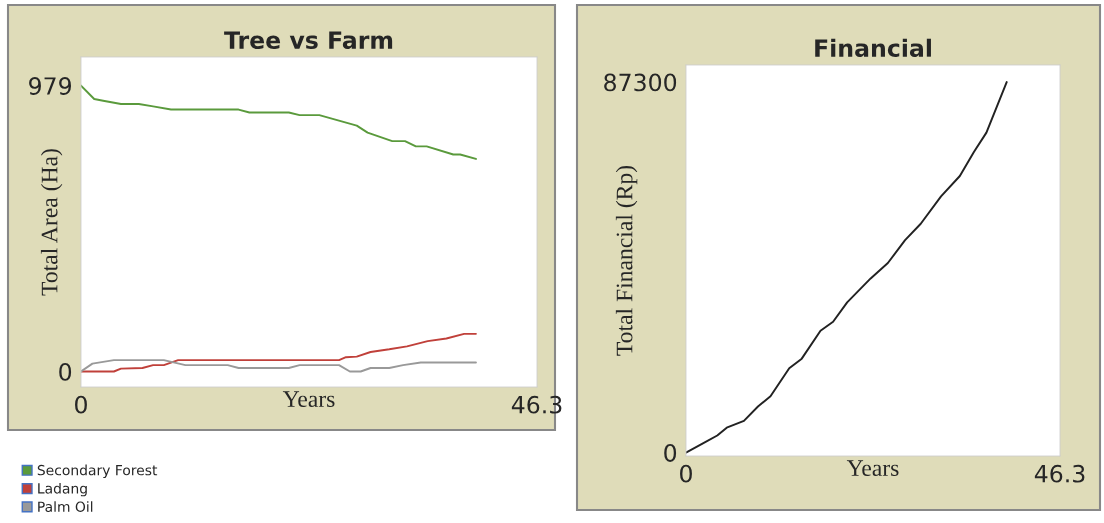 The height and width of the screenshot is (523, 1104). Describe the element at coordinates (308, 40) in the screenshot. I see `chart-title: Tree vs Farm` at that location.